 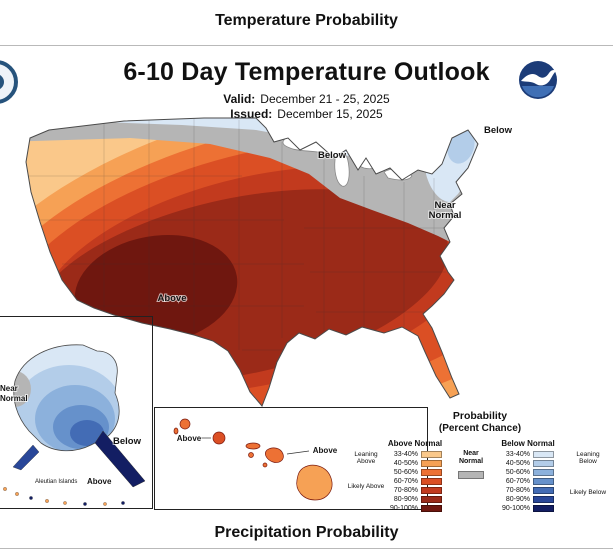 What do you see at coordinates (471, 475) in the screenshot?
I see `near-normal-swatch` at bounding box center [471, 475].